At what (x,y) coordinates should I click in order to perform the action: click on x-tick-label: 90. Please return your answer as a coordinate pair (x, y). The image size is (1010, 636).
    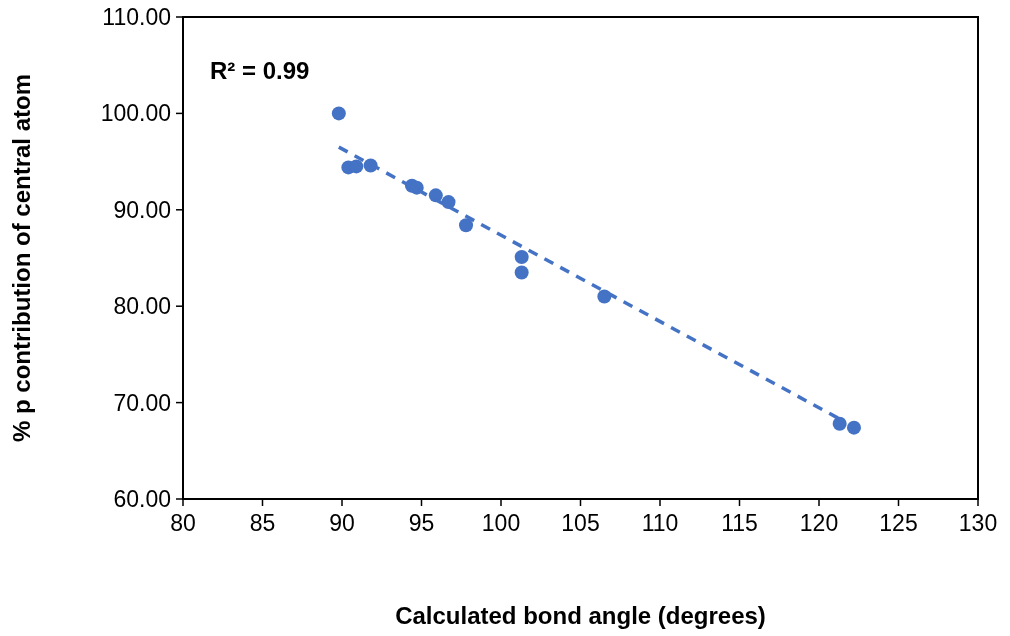
    Looking at the image, I should click on (342, 523).